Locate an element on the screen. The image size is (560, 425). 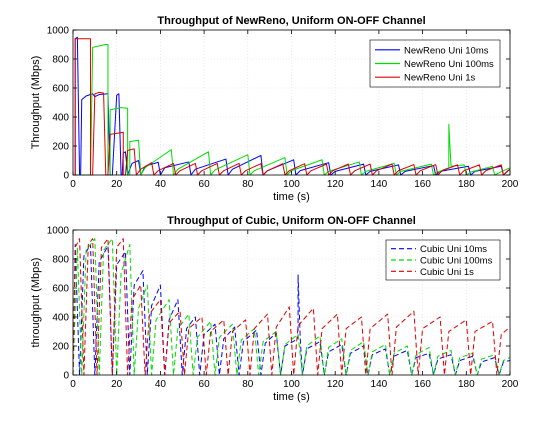
legend-label: Cubic Uni 100ms is located at coordinates (456, 261).